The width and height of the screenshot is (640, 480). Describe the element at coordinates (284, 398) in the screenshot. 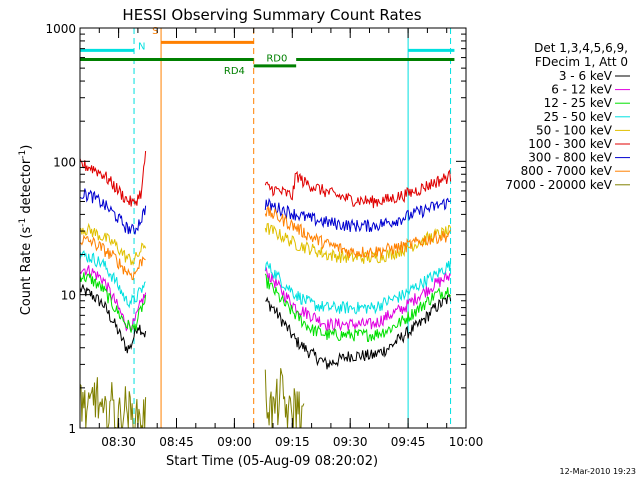

I see `series-line-9-b` at that location.